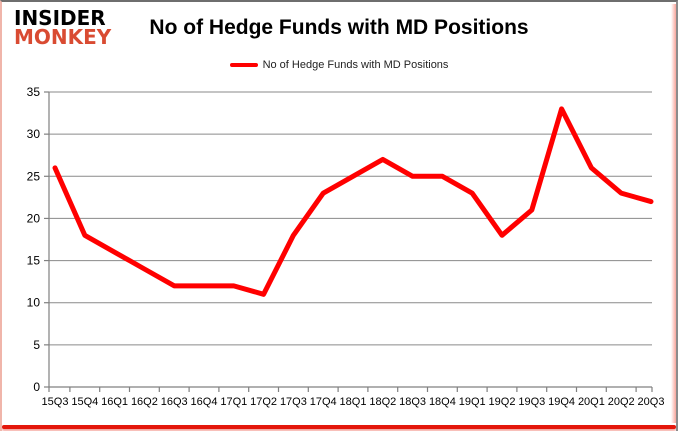 This screenshot has width=678, height=431. I want to click on y-tick-label: 35, so click(34, 92).